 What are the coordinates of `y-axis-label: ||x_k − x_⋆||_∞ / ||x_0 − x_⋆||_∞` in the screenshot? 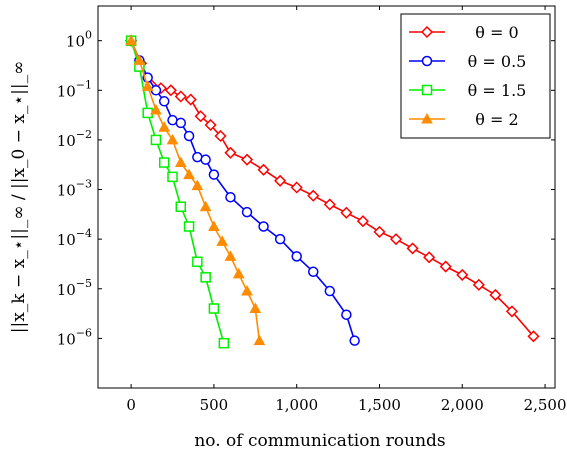 It's located at (19, 197).